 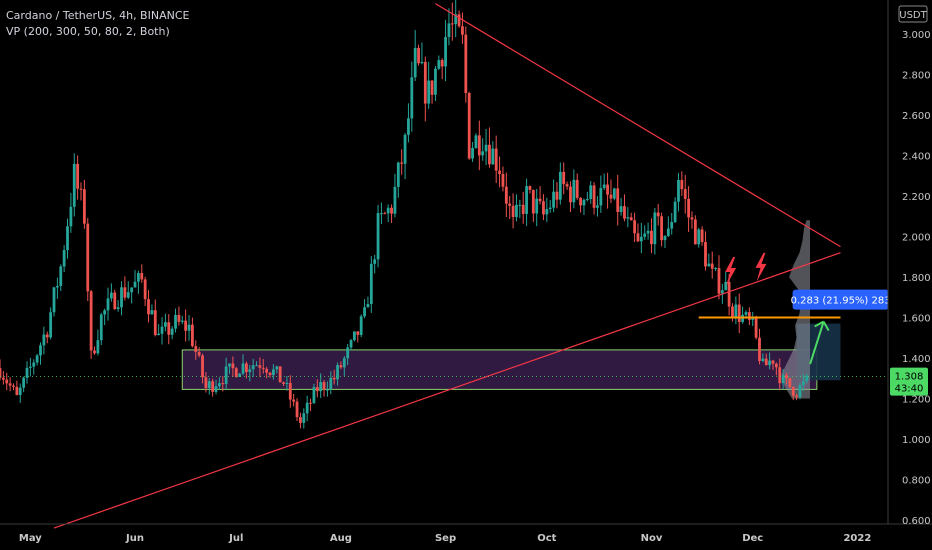 What do you see at coordinates (341, 538) in the screenshot?
I see `time-tick-label: Aug` at bounding box center [341, 538].